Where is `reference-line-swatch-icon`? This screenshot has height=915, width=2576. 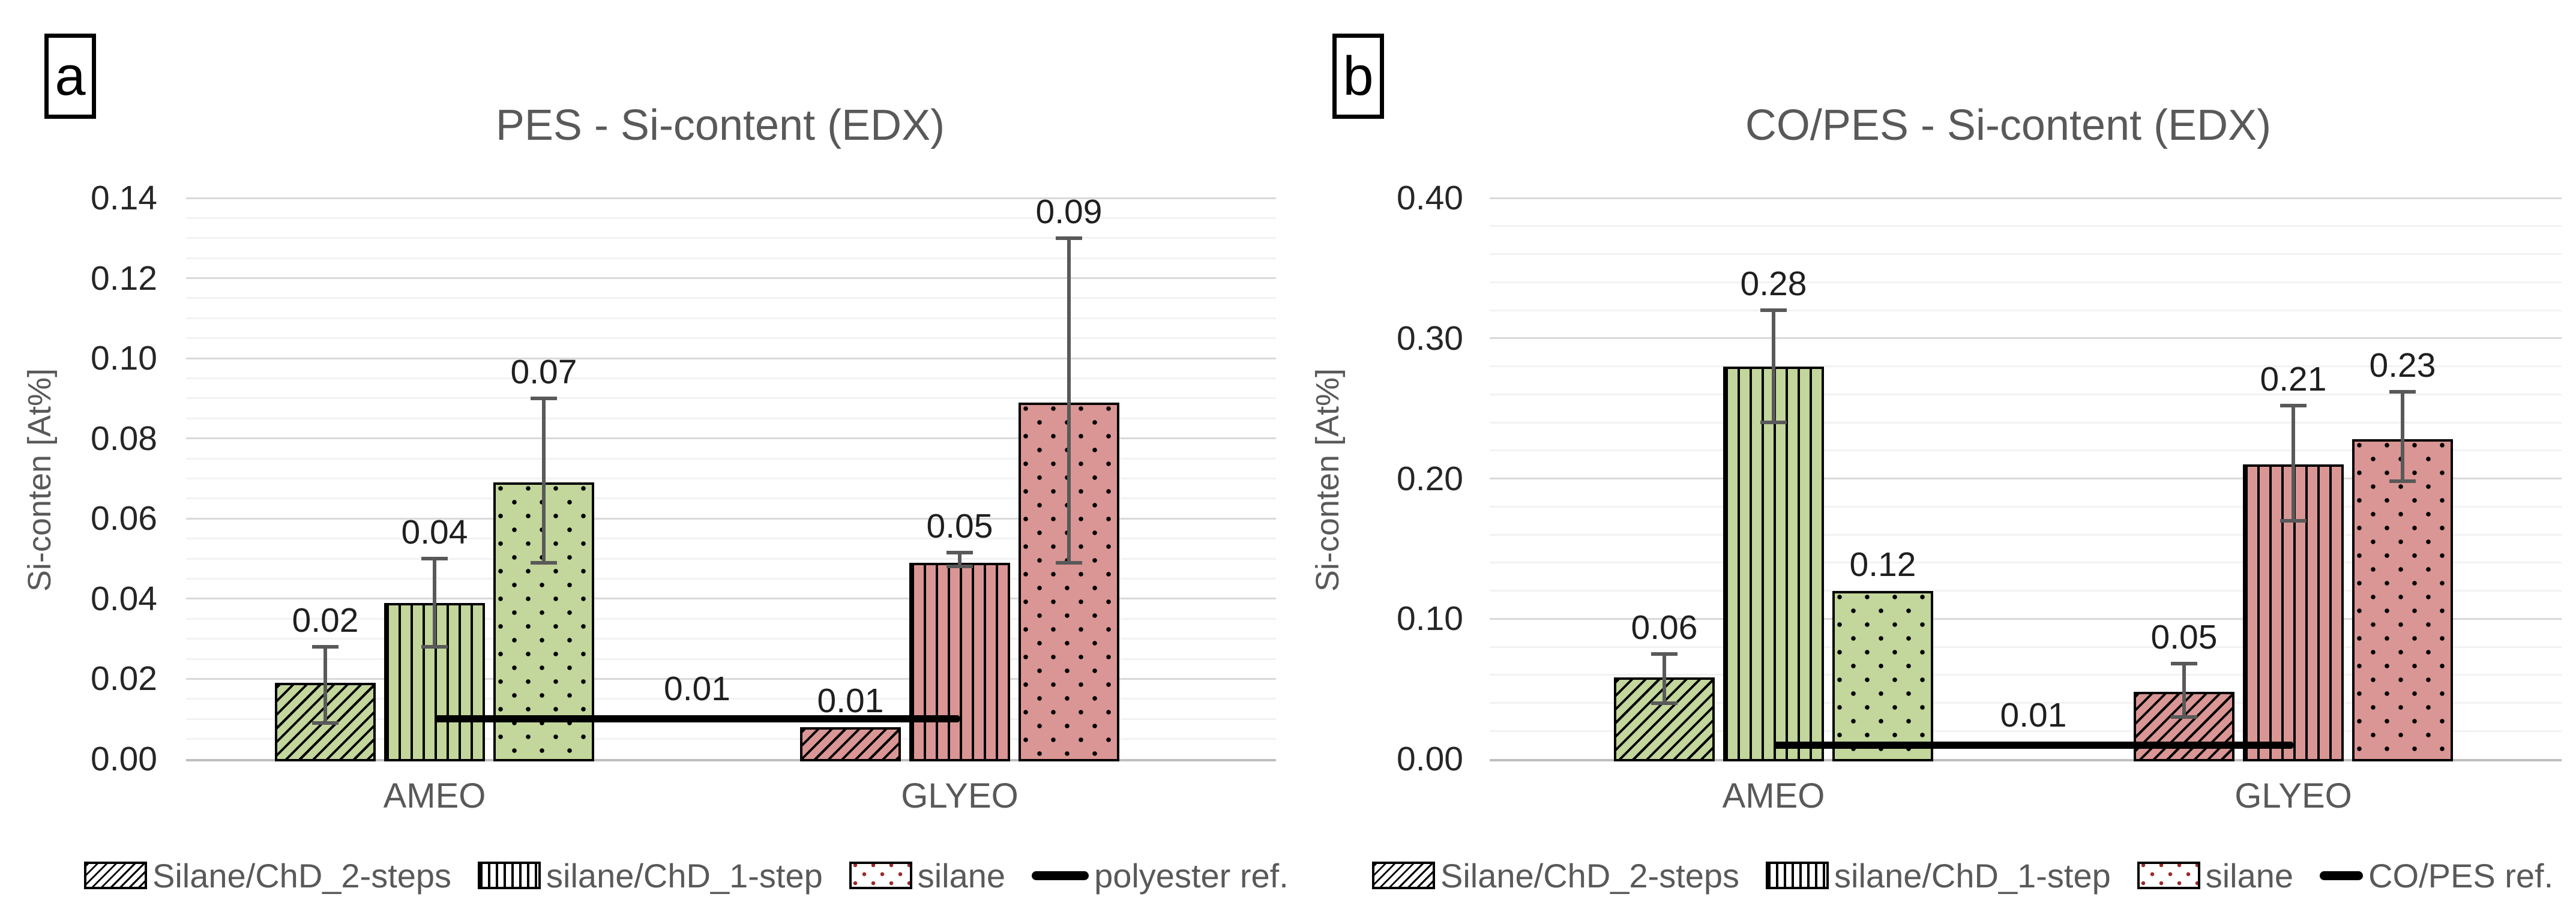
reference-line-swatch-icon is located at coordinates (1060, 875).